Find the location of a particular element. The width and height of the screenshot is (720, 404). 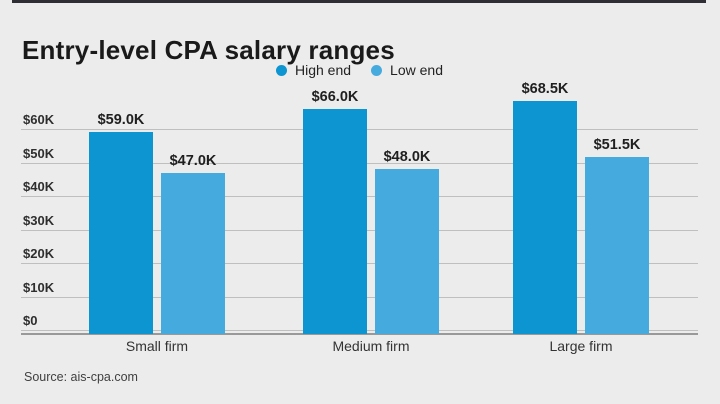

legend-label: Low end is located at coordinates (416, 70).